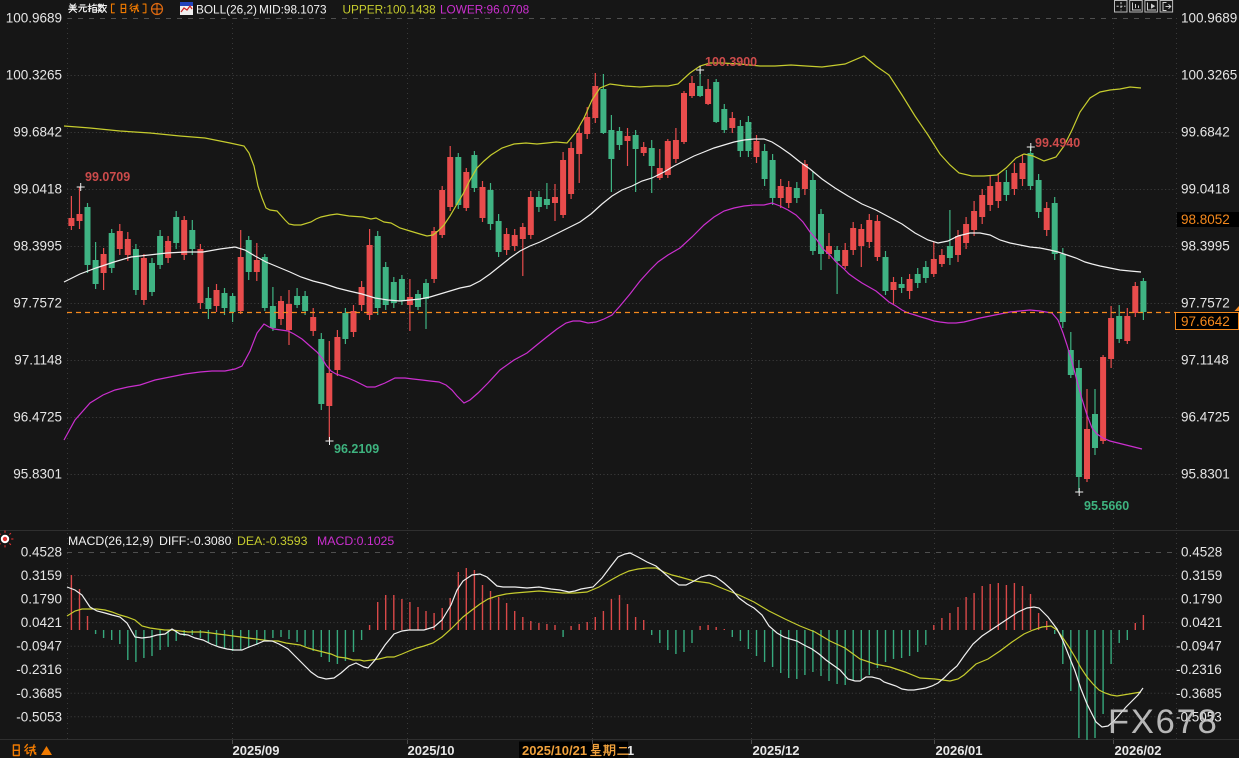 The width and height of the screenshot is (1239, 758). What do you see at coordinates (1163, 722) in the screenshot?
I see `svg-text: FX678` at bounding box center [1163, 722].